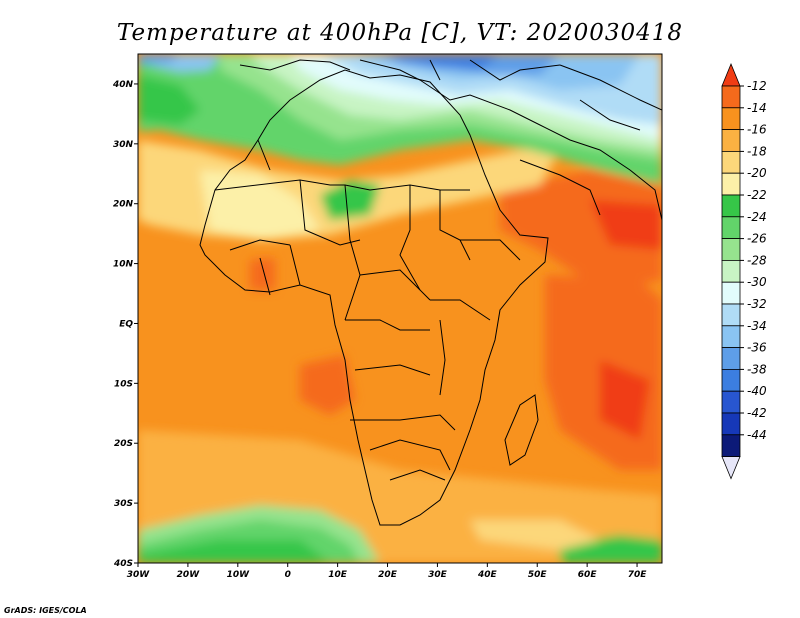  What do you see at coordinates (487, 575) in the screenshot?
I see `lon-tick-label: 40E` at bounding box center [487, 575].